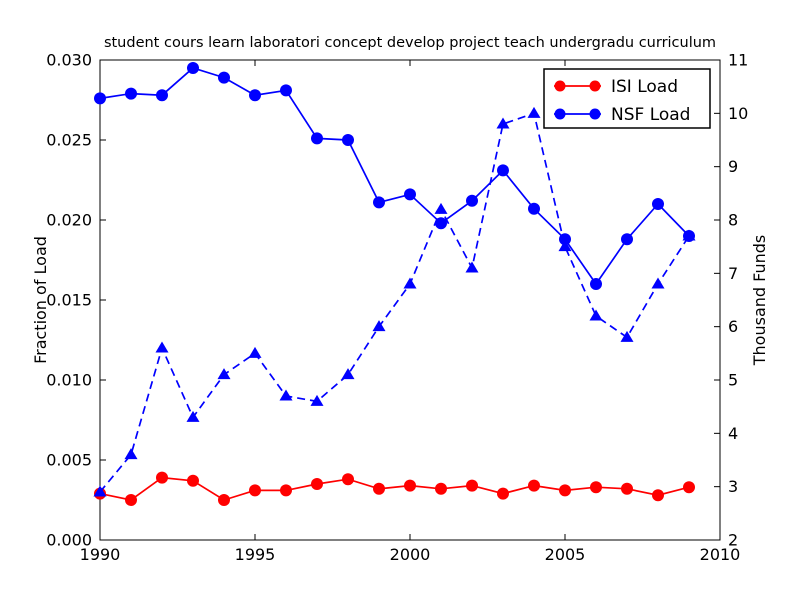 The width and height of the screenshot is (800, 604). I want to click on y-tick-label-right: 6, so click(733, 326).